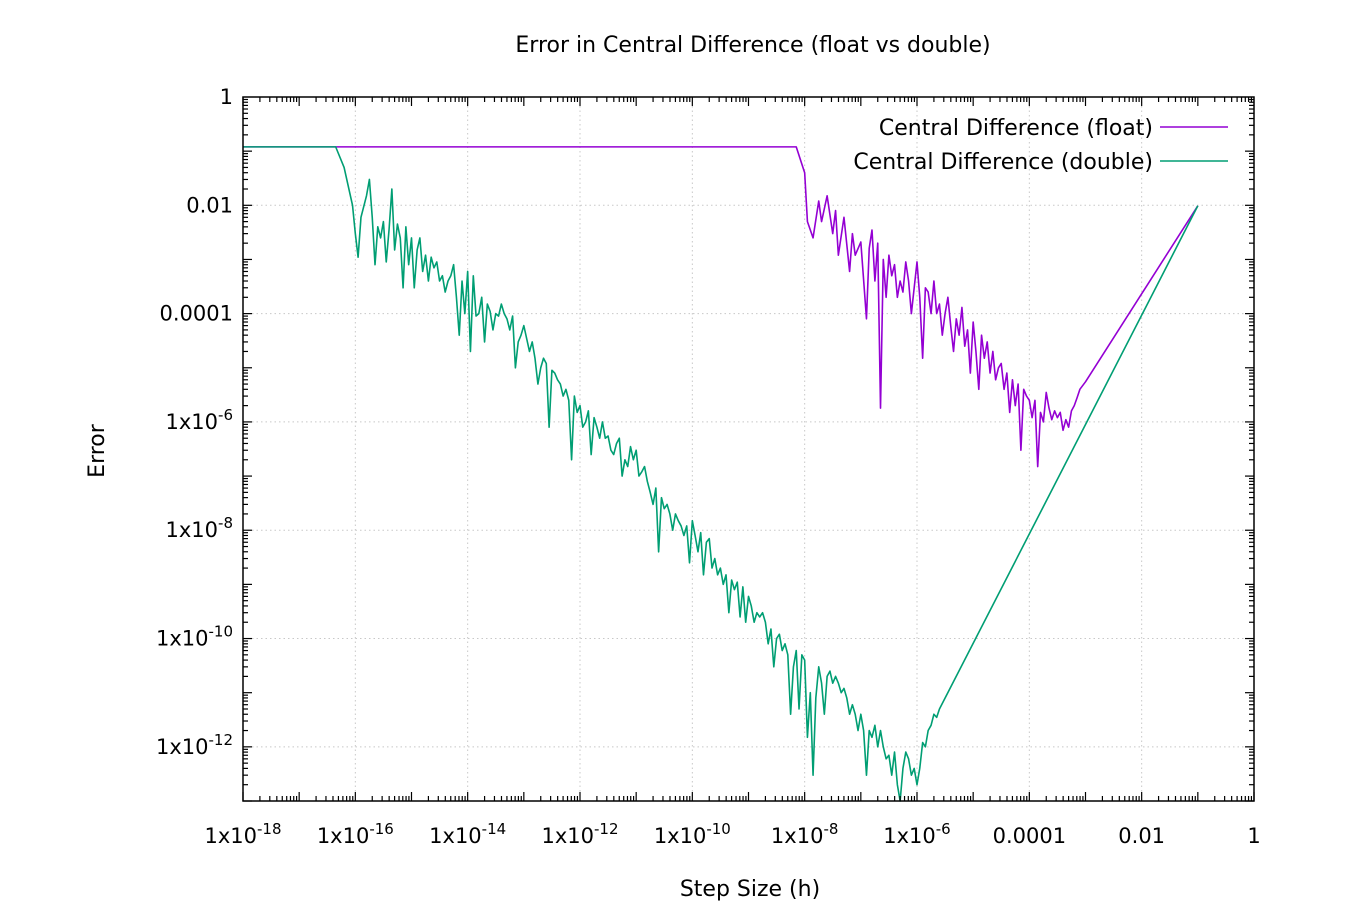  I want to click on y-tick-labels: 1 0.01 0.0001 1x10⁻⁶ 1x10⁻⁸ 1x10⁻¹⁰ 1x10⁻¹², so click(194, 422).